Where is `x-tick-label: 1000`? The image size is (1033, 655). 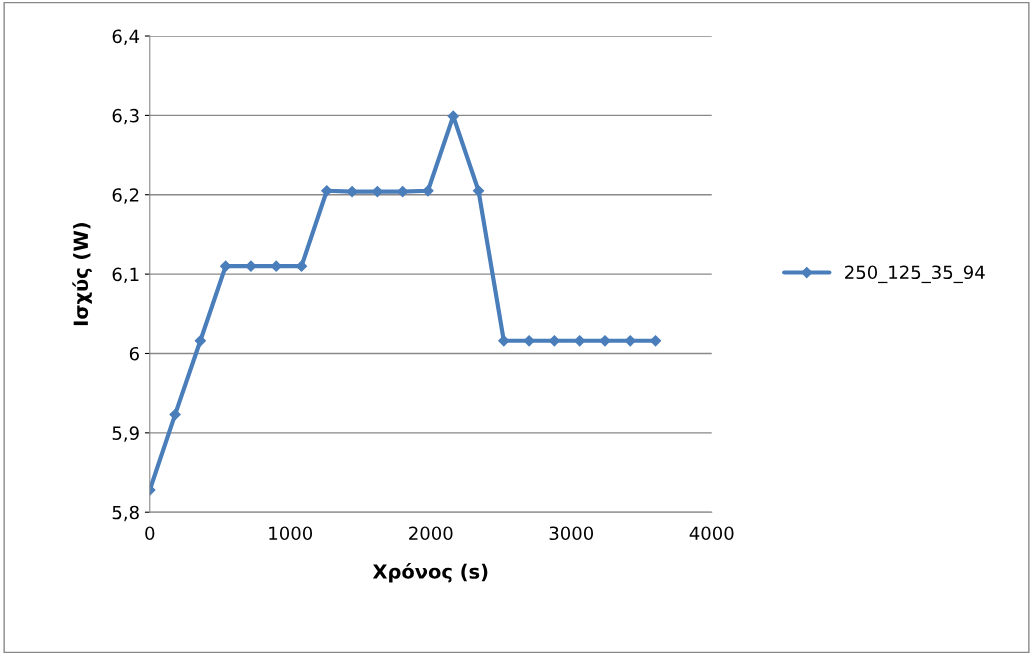
x-tick-label: 1000 is located at coordinates (291, 533).